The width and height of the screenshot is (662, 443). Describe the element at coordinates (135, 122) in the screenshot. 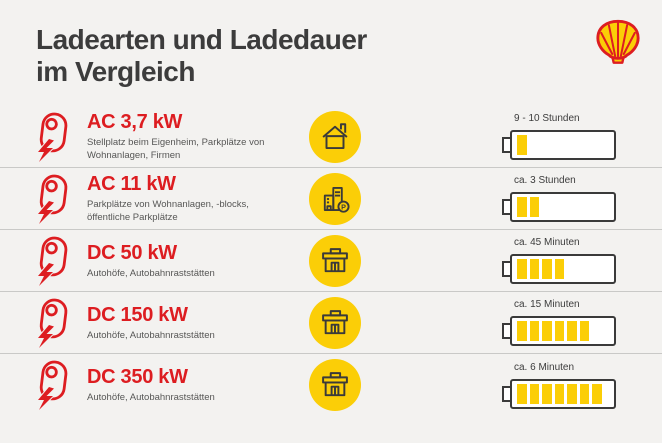

I see `charging-type-title: AC 3,7 kW` at that location.